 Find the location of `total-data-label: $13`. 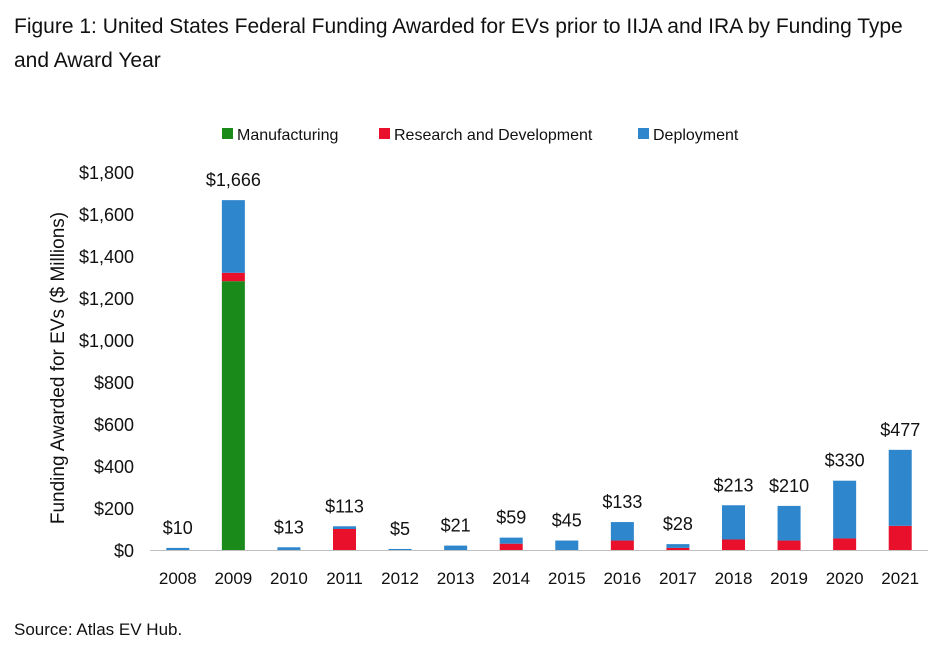

total-data-label: $13 is located at coordinates (289, 527).